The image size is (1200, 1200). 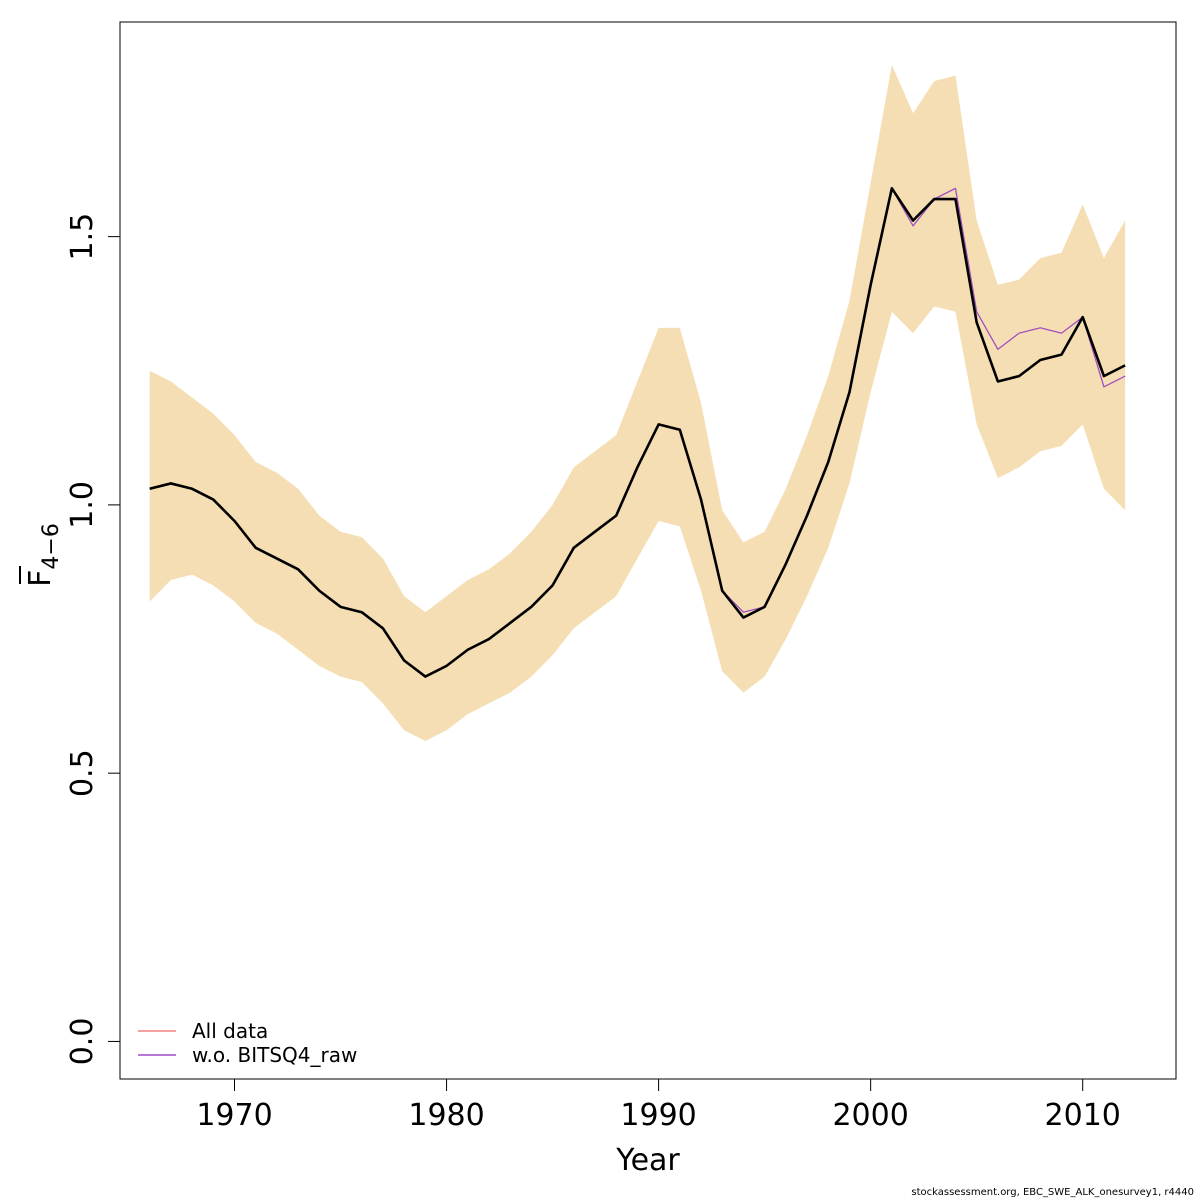 What do you see at coordinates (647, 1160) in the screenshot?
I see `x-axis-title: Year` at bounding box center [647, 1160].